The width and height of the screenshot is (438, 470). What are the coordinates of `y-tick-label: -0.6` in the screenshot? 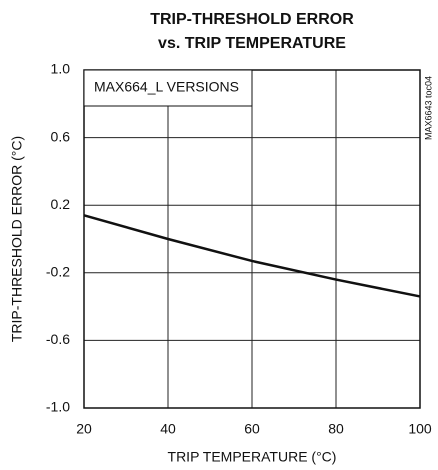 It's located at (58, 339).